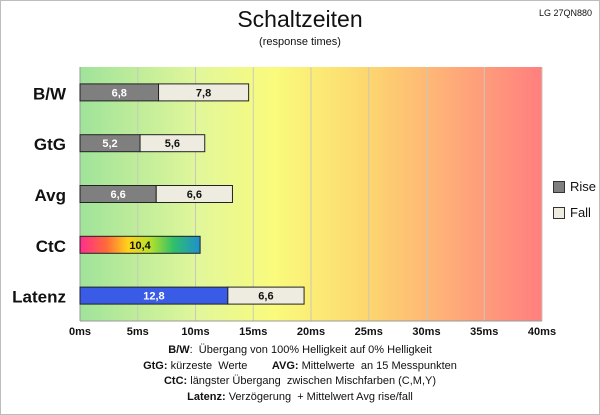 This screenshot has height=415, width=600. Describe the element at coordinates (109, 144) in the screenshot. I see `data-label-rise: 5,2` at that location.